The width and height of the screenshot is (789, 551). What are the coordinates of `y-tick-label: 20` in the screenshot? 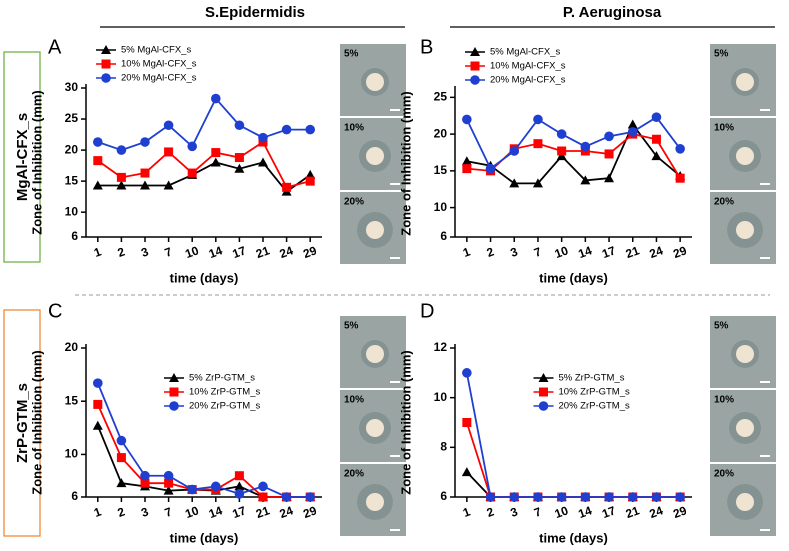 It's located at (72, 347).